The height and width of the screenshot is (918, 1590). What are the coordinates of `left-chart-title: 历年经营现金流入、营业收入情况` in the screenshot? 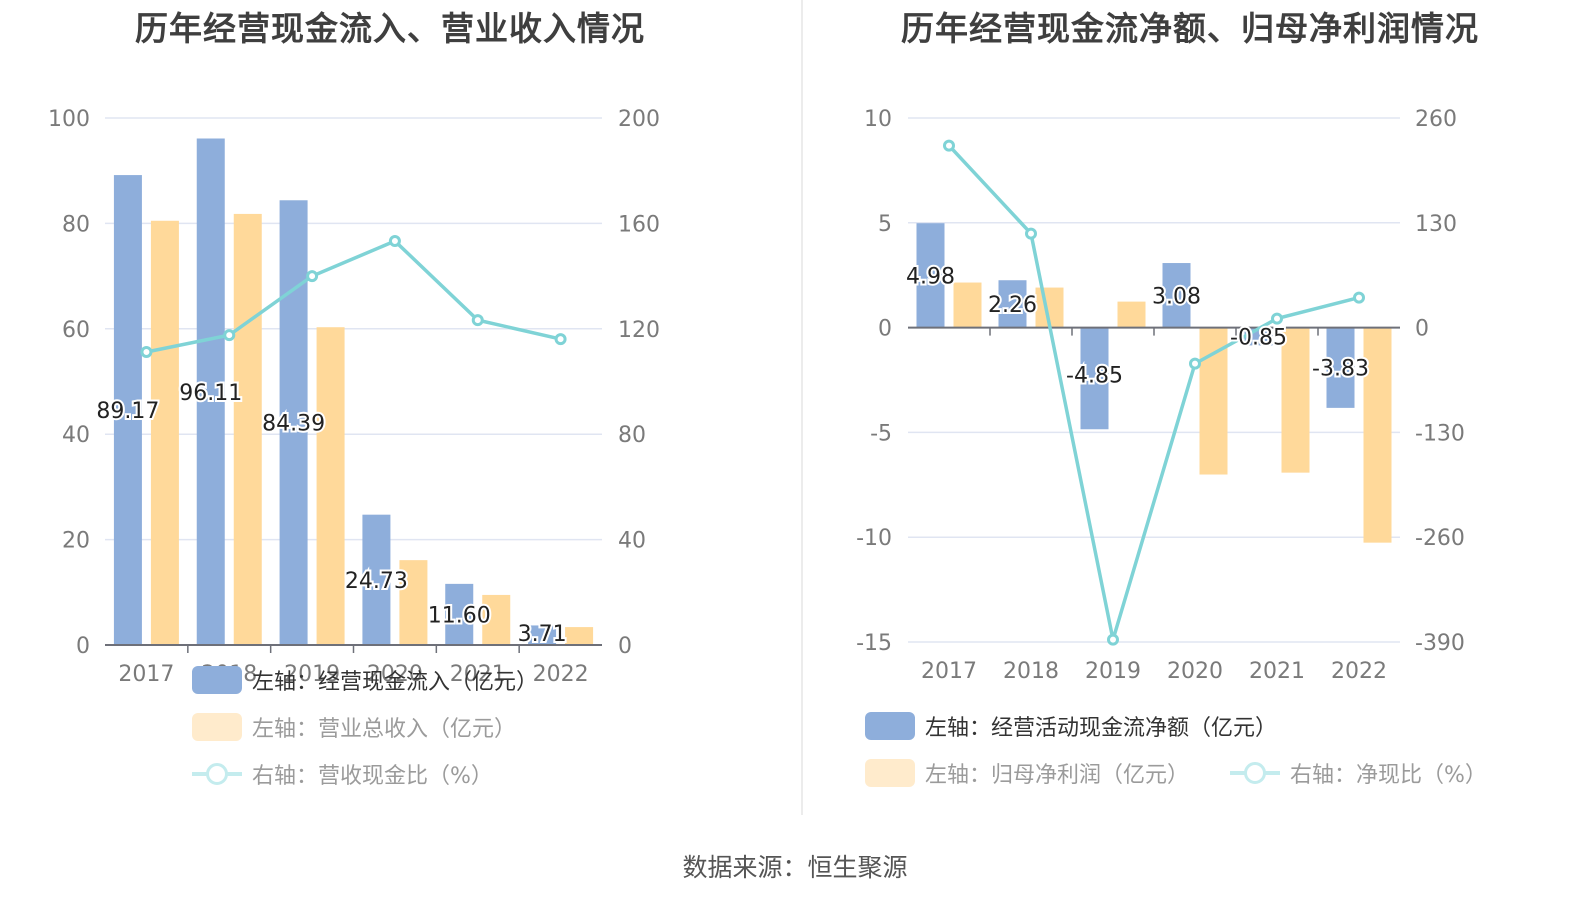 It's located at (390, 28).